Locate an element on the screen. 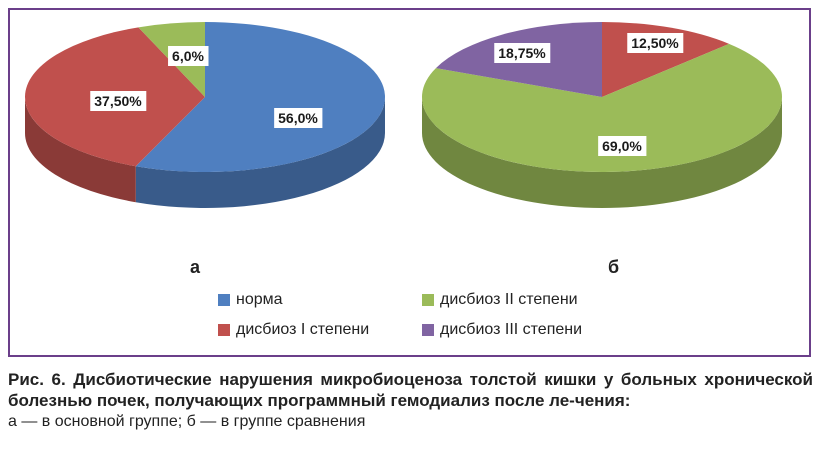 This screenshot has height=473, width=821. legend-item-dysbiosis-1: дисбиоз I степени is located at coordinates (293, 330).